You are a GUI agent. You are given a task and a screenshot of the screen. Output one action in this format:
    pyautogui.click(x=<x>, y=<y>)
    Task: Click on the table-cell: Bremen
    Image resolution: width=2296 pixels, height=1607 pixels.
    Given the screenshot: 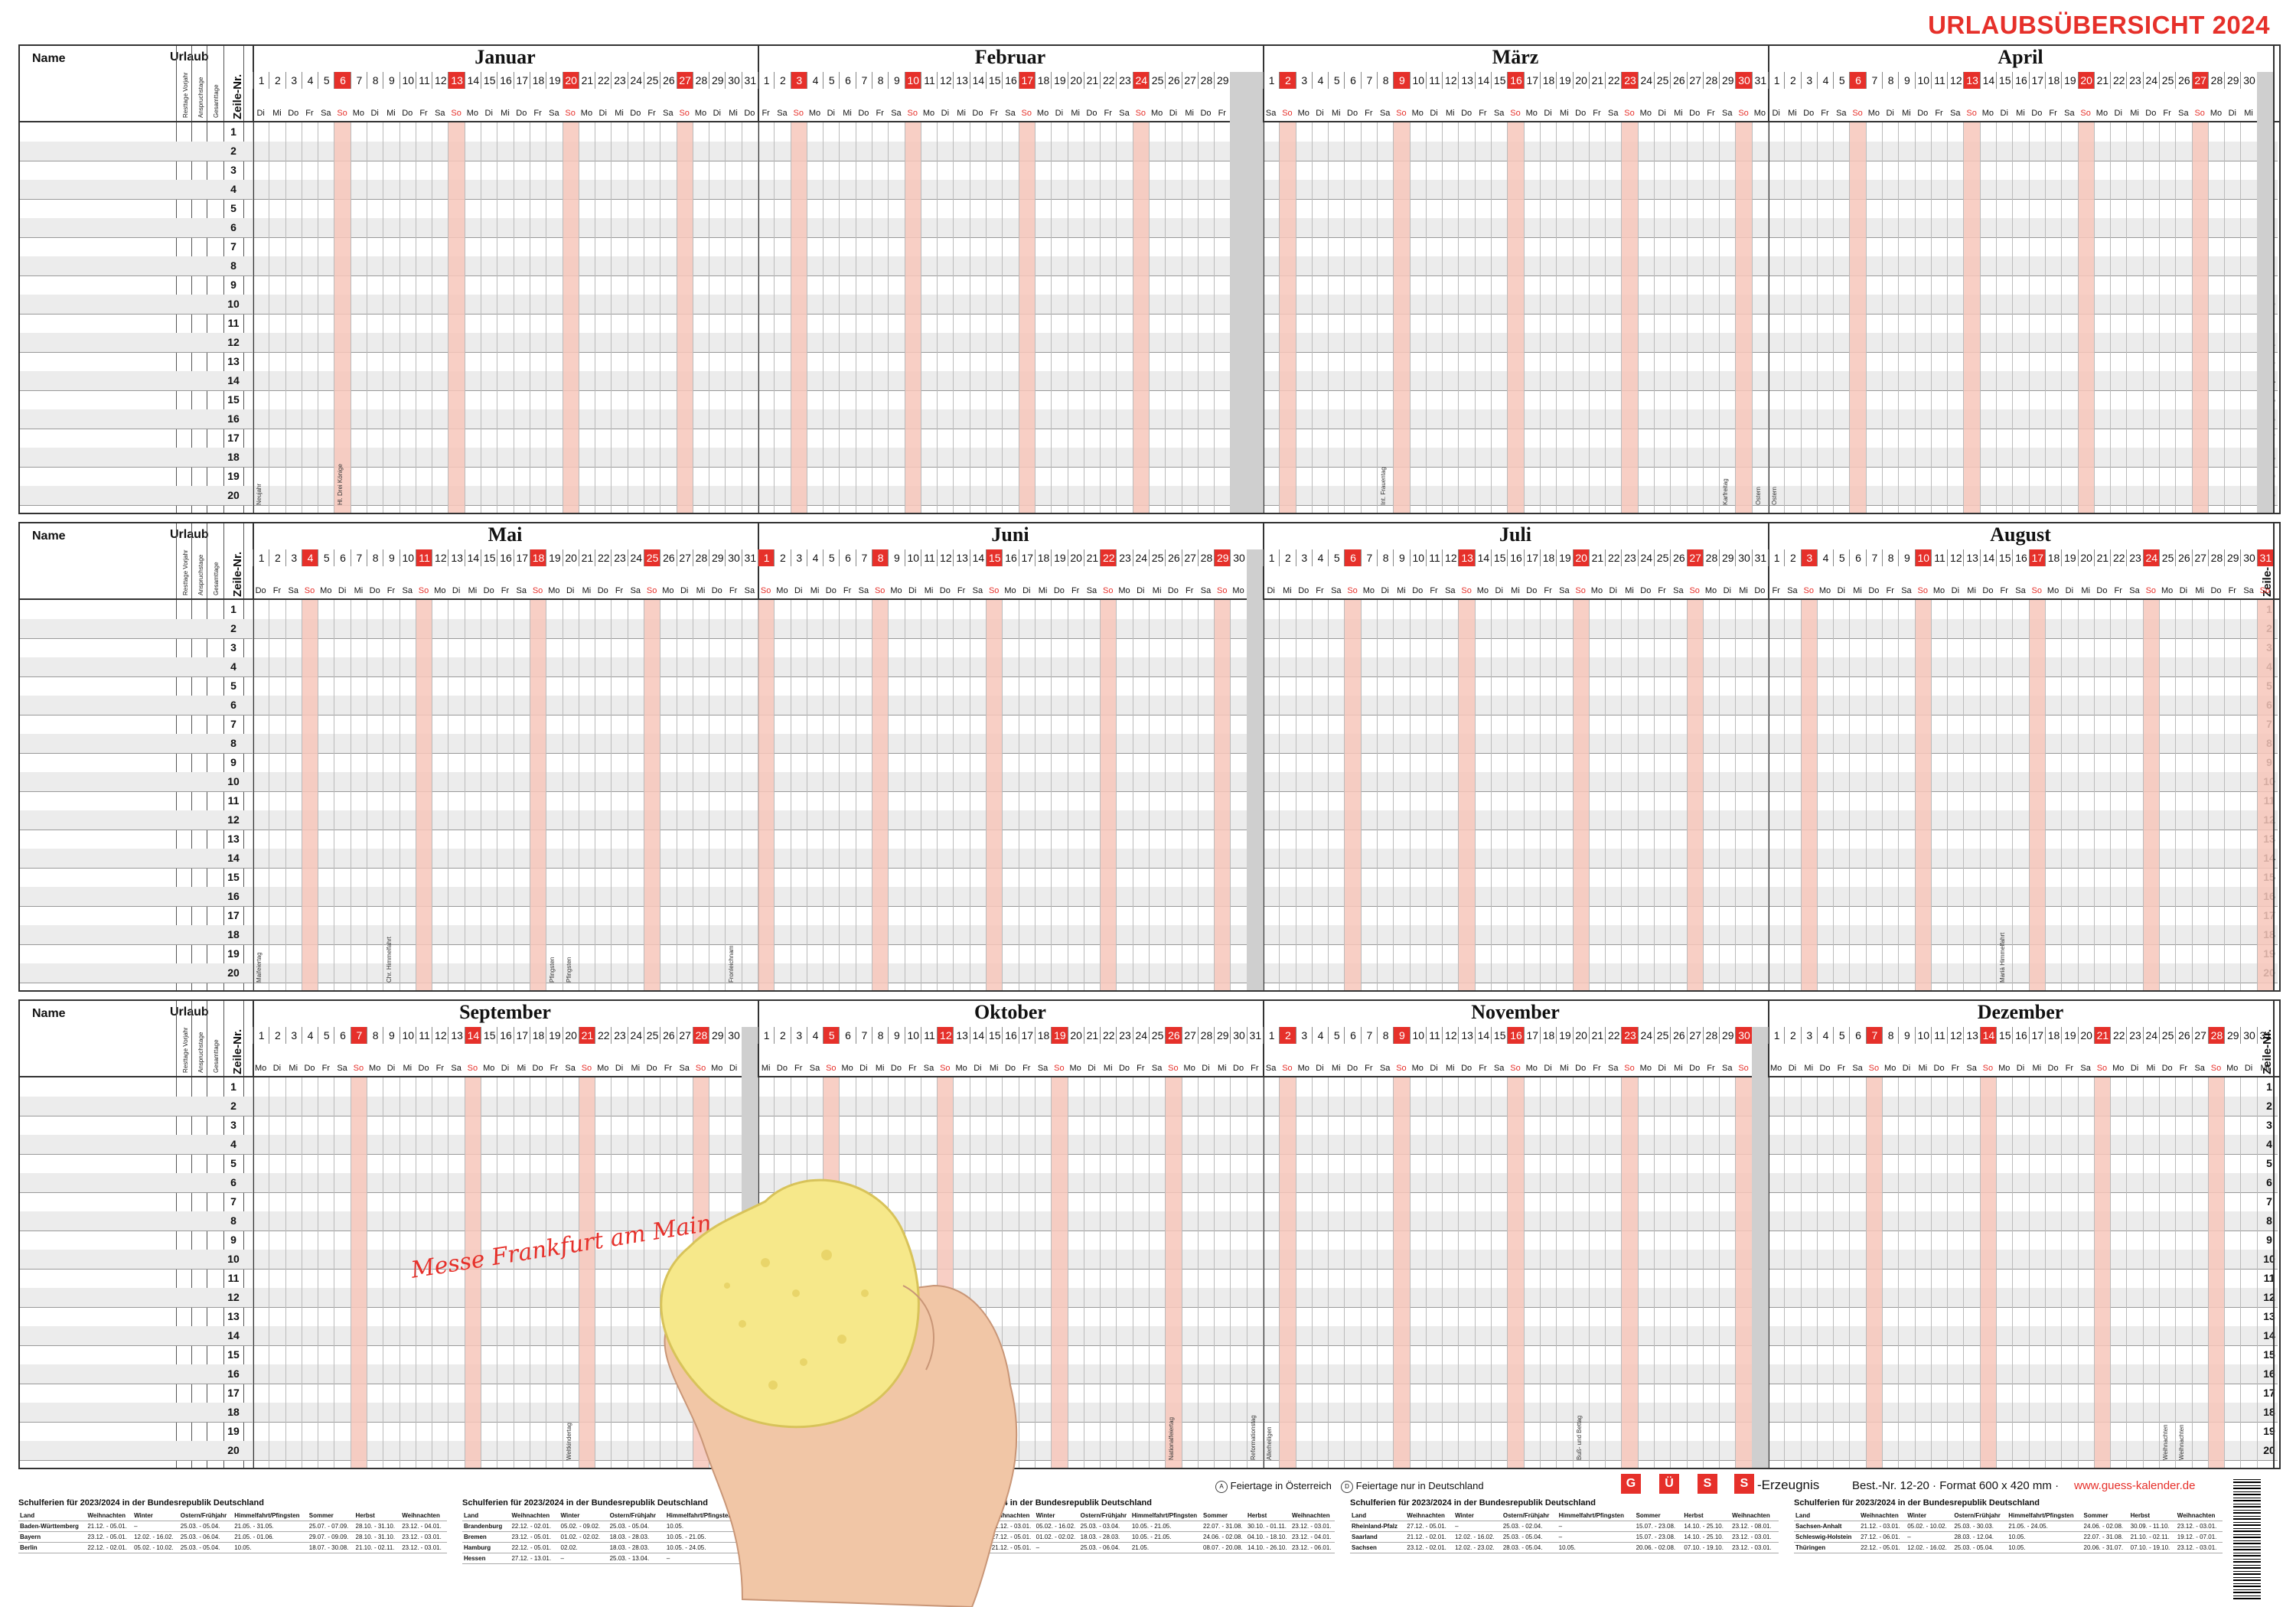 What is the action you would take?
    pyautogui.click(x=486, y=1537)
    